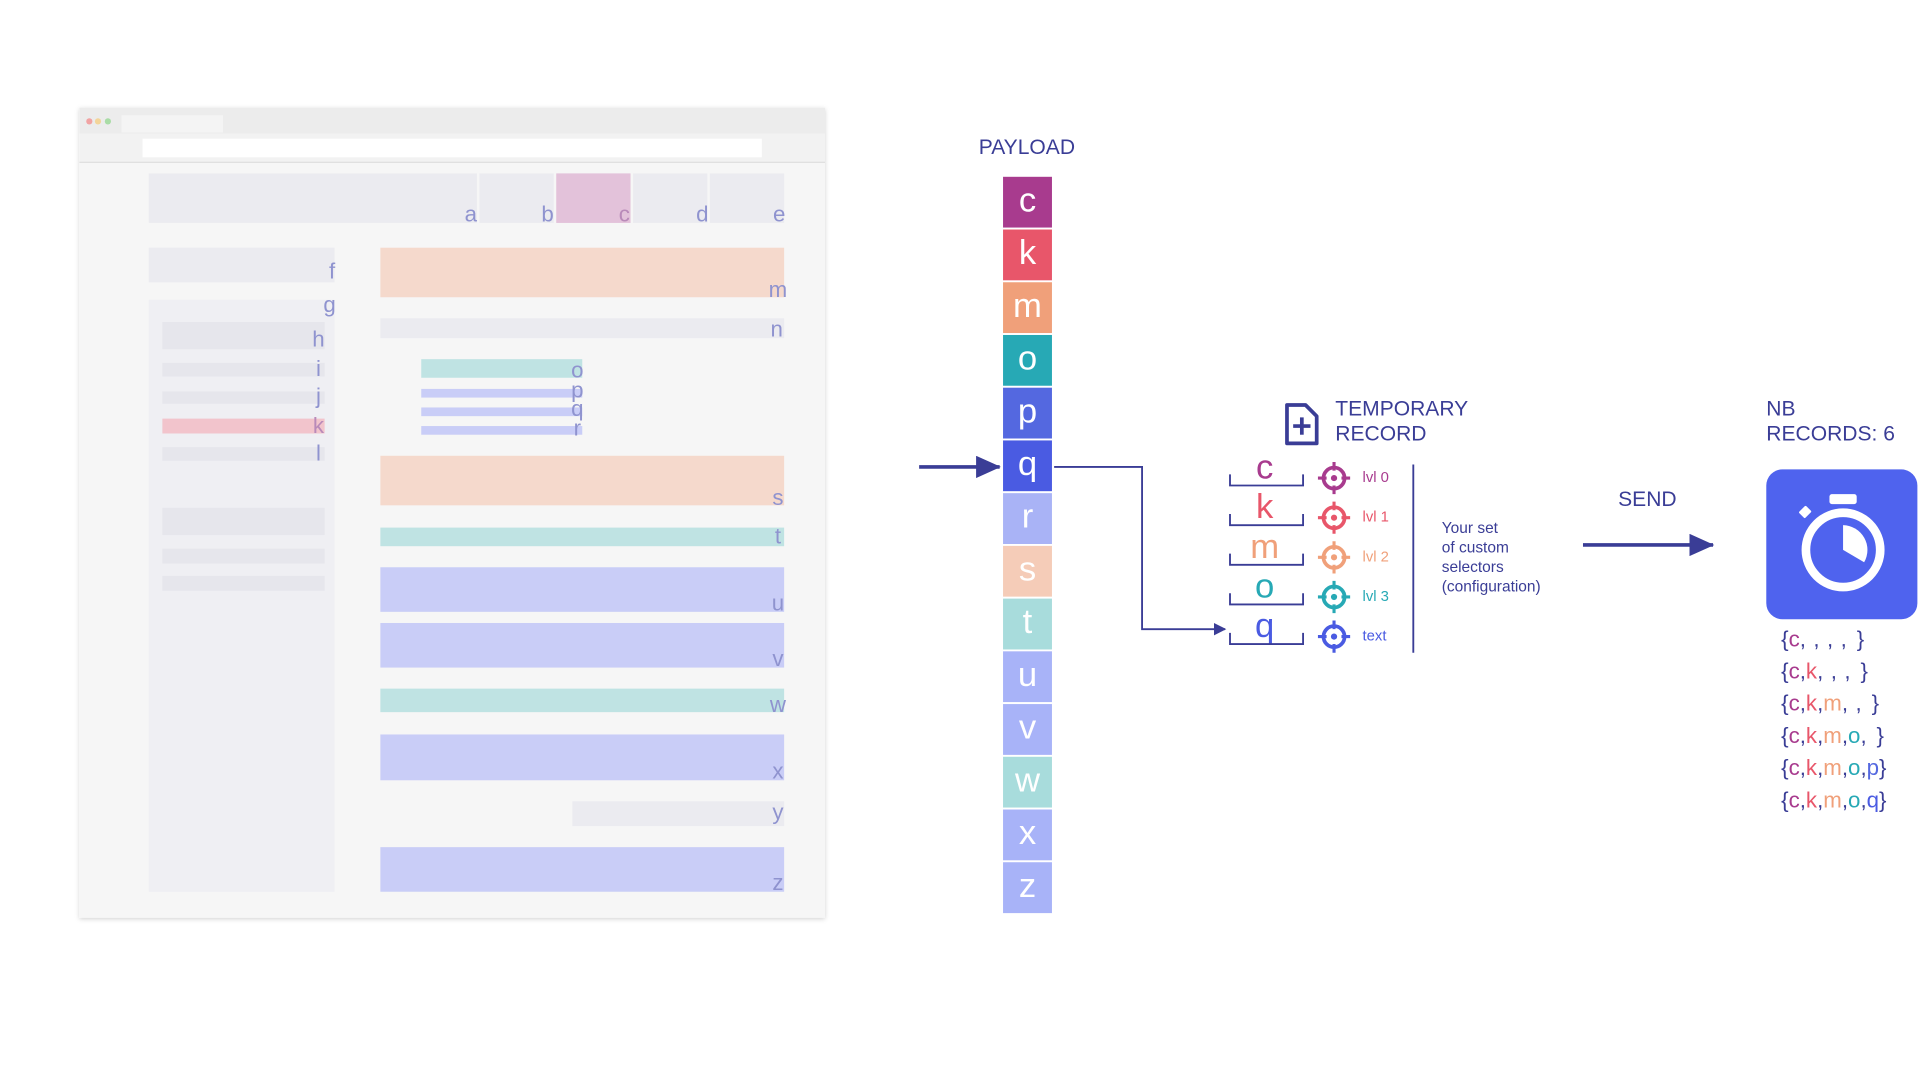  What do you see at coordinates (776, 329) in the screenshot?
I see `browser-label: n` at bounding box center [776, 329].